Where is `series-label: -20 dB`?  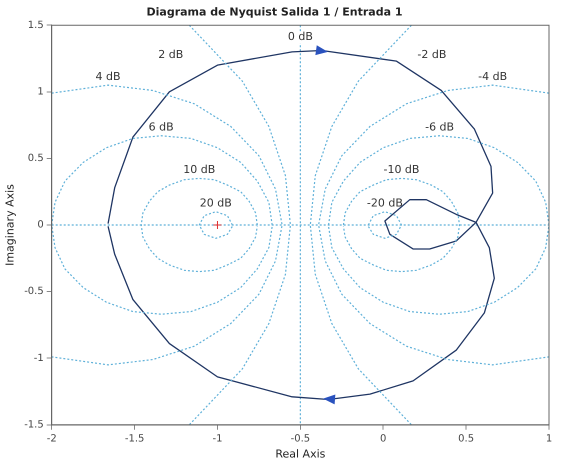 series-label: -20 dB is located at coordinates (384, 203).